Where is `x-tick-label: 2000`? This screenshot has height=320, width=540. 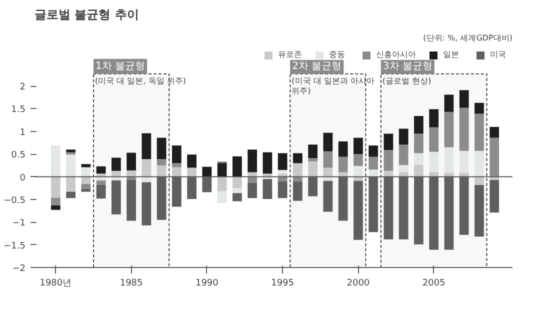
x-tick-label: 2000 is located at coordinates (358, 283).